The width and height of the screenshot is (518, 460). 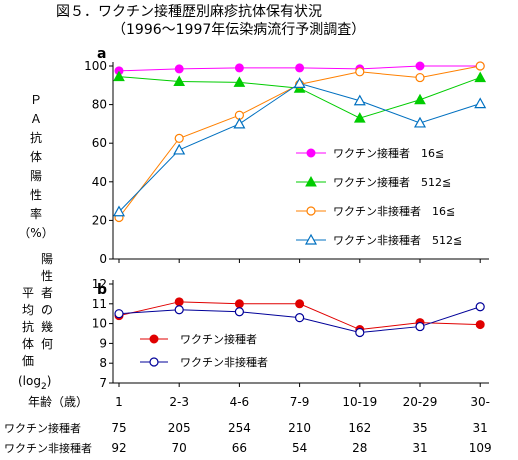 I want to click on y-tick-label-b: 7, so click(x=103, y=383).